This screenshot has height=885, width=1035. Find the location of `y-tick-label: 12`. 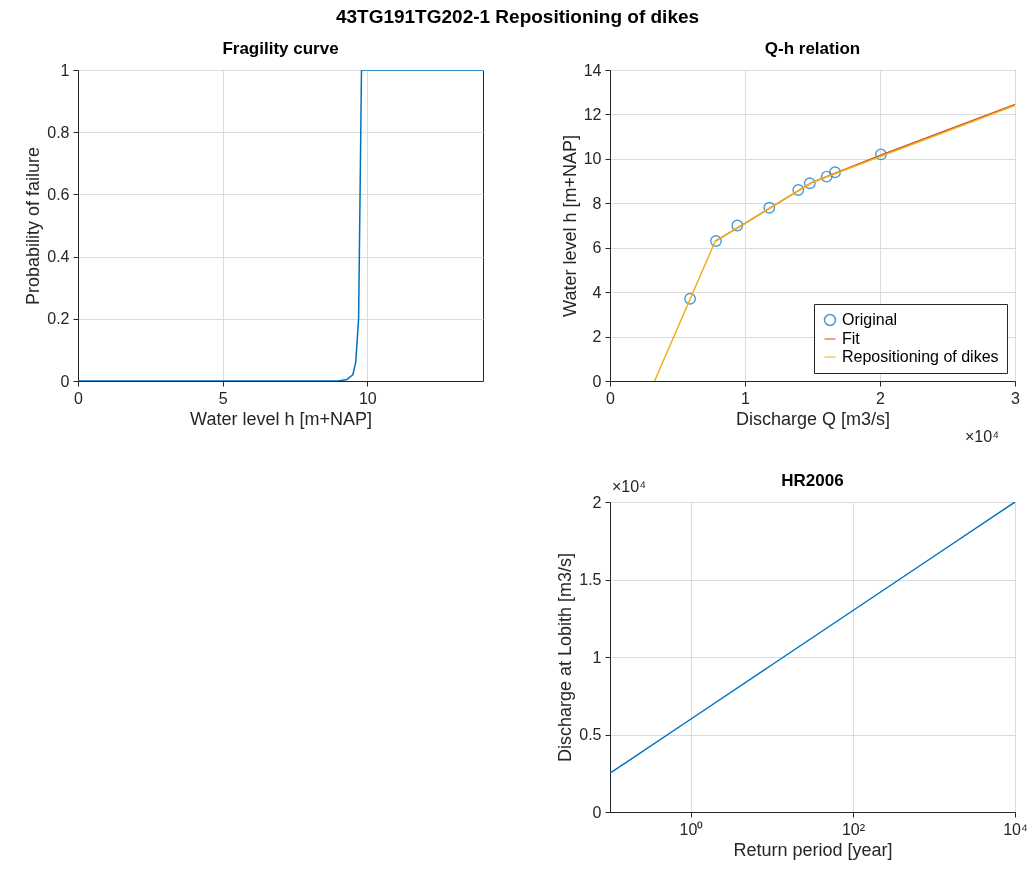

y-tick-label: 12 is located at coordinates (592, 114).